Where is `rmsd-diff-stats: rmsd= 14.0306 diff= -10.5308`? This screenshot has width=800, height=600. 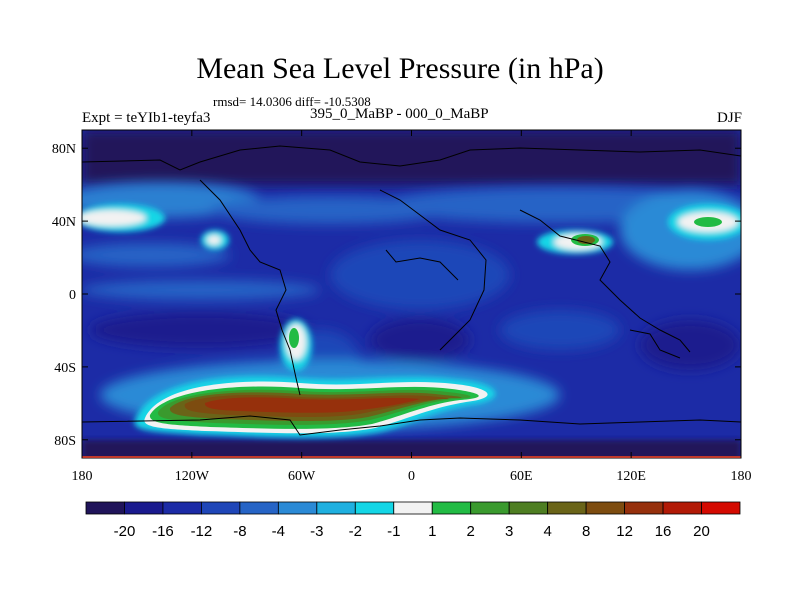
rmsd-diff-stats: rmsd= 14.0306 diff= -10.5308 is located at coordinates (292, 101).